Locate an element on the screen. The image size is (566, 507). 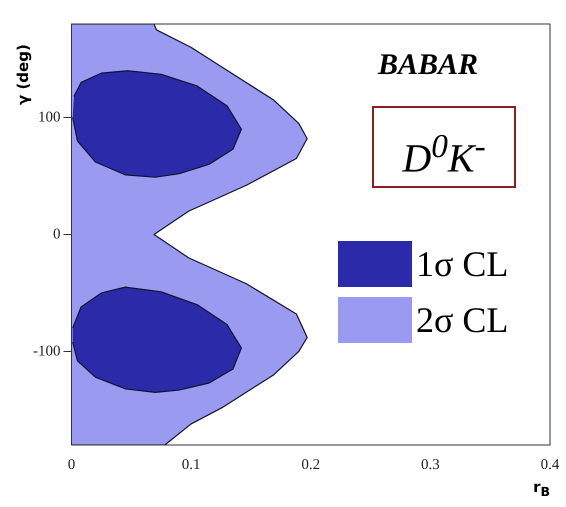
x-tick-label: 0.1 is located at coordinates (191, 464).